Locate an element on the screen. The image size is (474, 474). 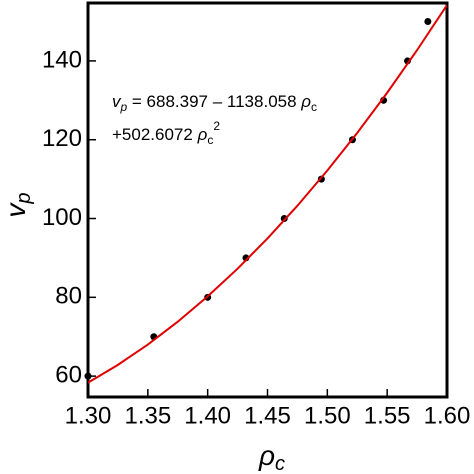
x-axis-label-sub: c is located at coordinates (280, 463).